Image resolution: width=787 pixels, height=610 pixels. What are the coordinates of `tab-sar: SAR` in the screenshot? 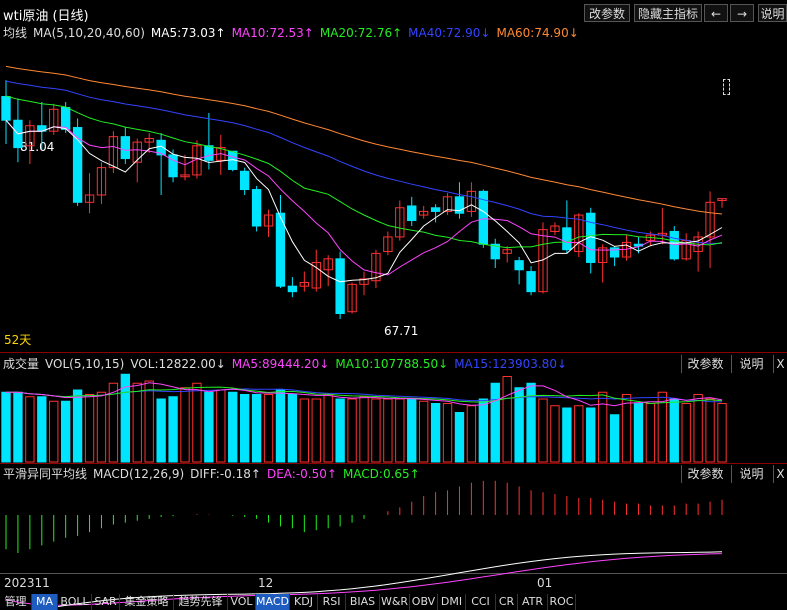 It's located at (106, 602).